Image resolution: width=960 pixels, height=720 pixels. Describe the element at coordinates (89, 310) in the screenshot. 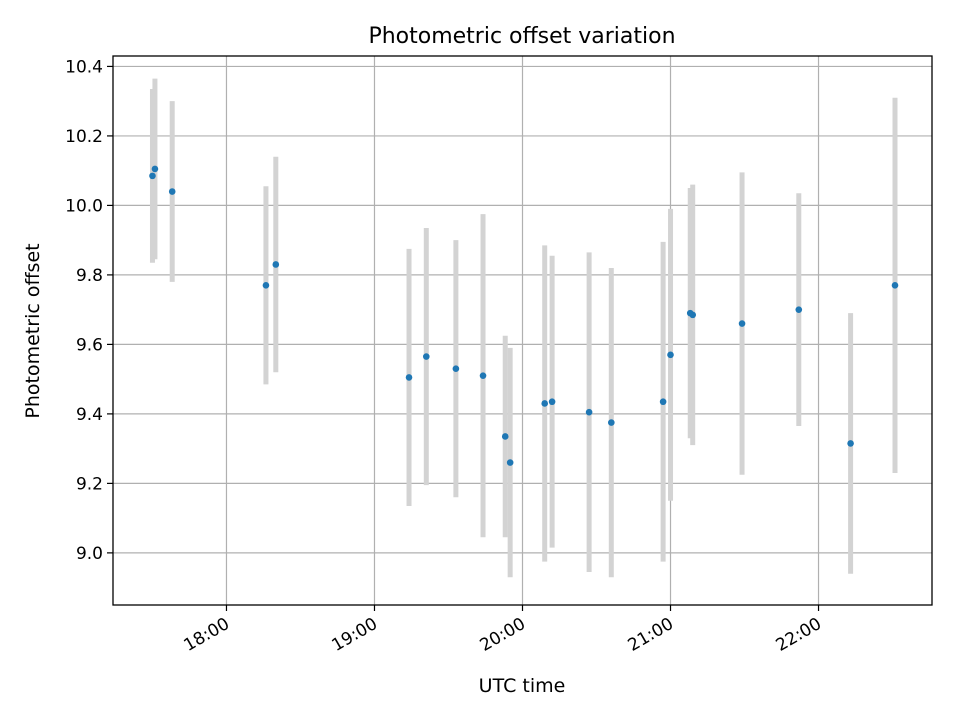

I see `y-axis: 9.0 9.2 9.4 9.6 9.8 10.0 10.2 10.4` at that location.